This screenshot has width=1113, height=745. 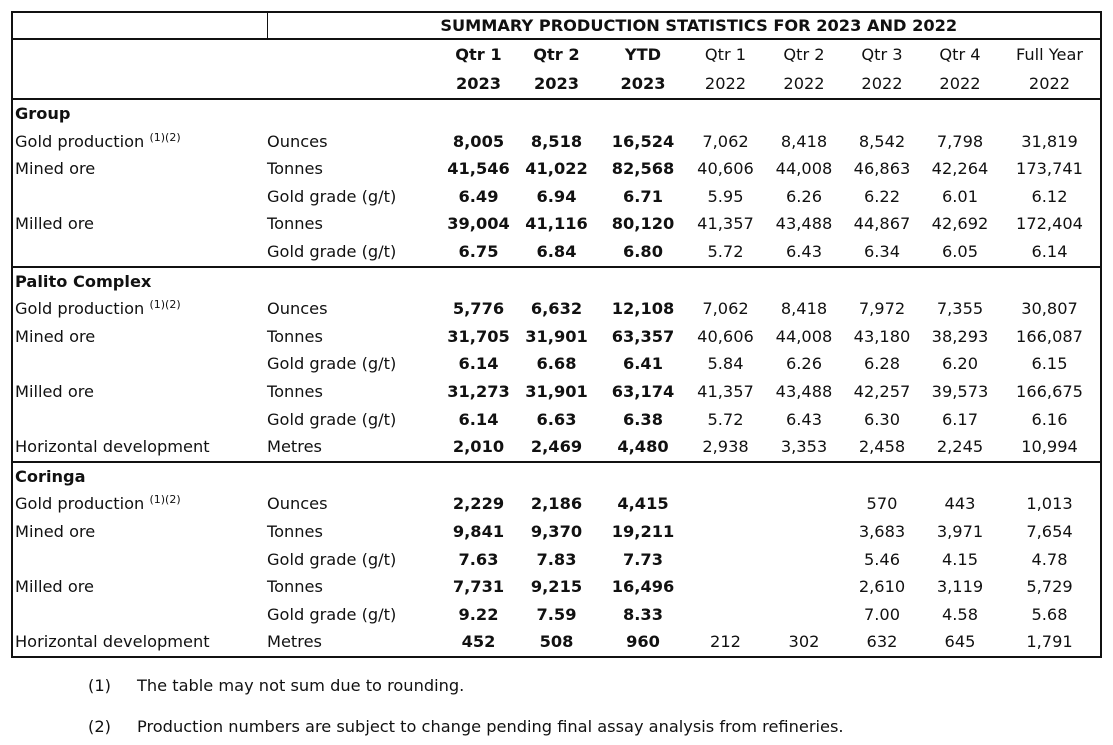 I want to click on cell-value: 2,186, so click(x=556, y=504).